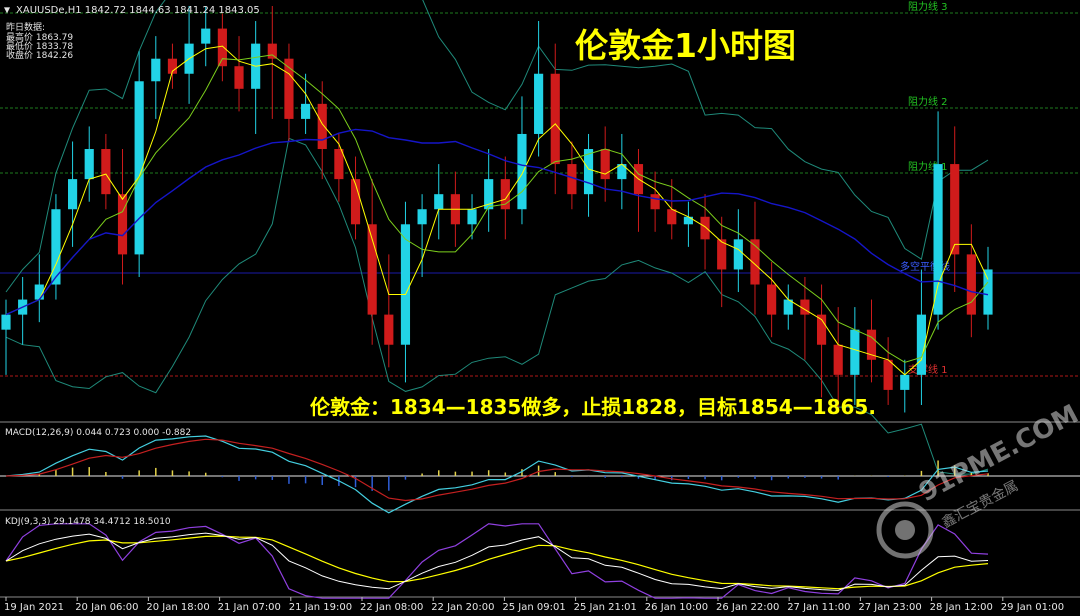 The image size is (1080, 616). I want to click on x-tick-label: 25 Jan 09:01, so click(533, 607).